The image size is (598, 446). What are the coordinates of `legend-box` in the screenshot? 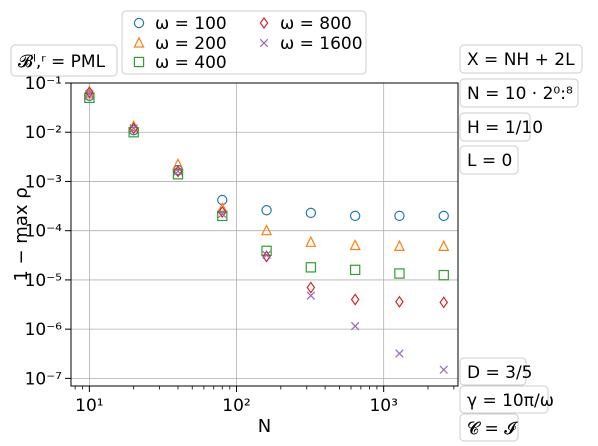 It's located at (244, 42).